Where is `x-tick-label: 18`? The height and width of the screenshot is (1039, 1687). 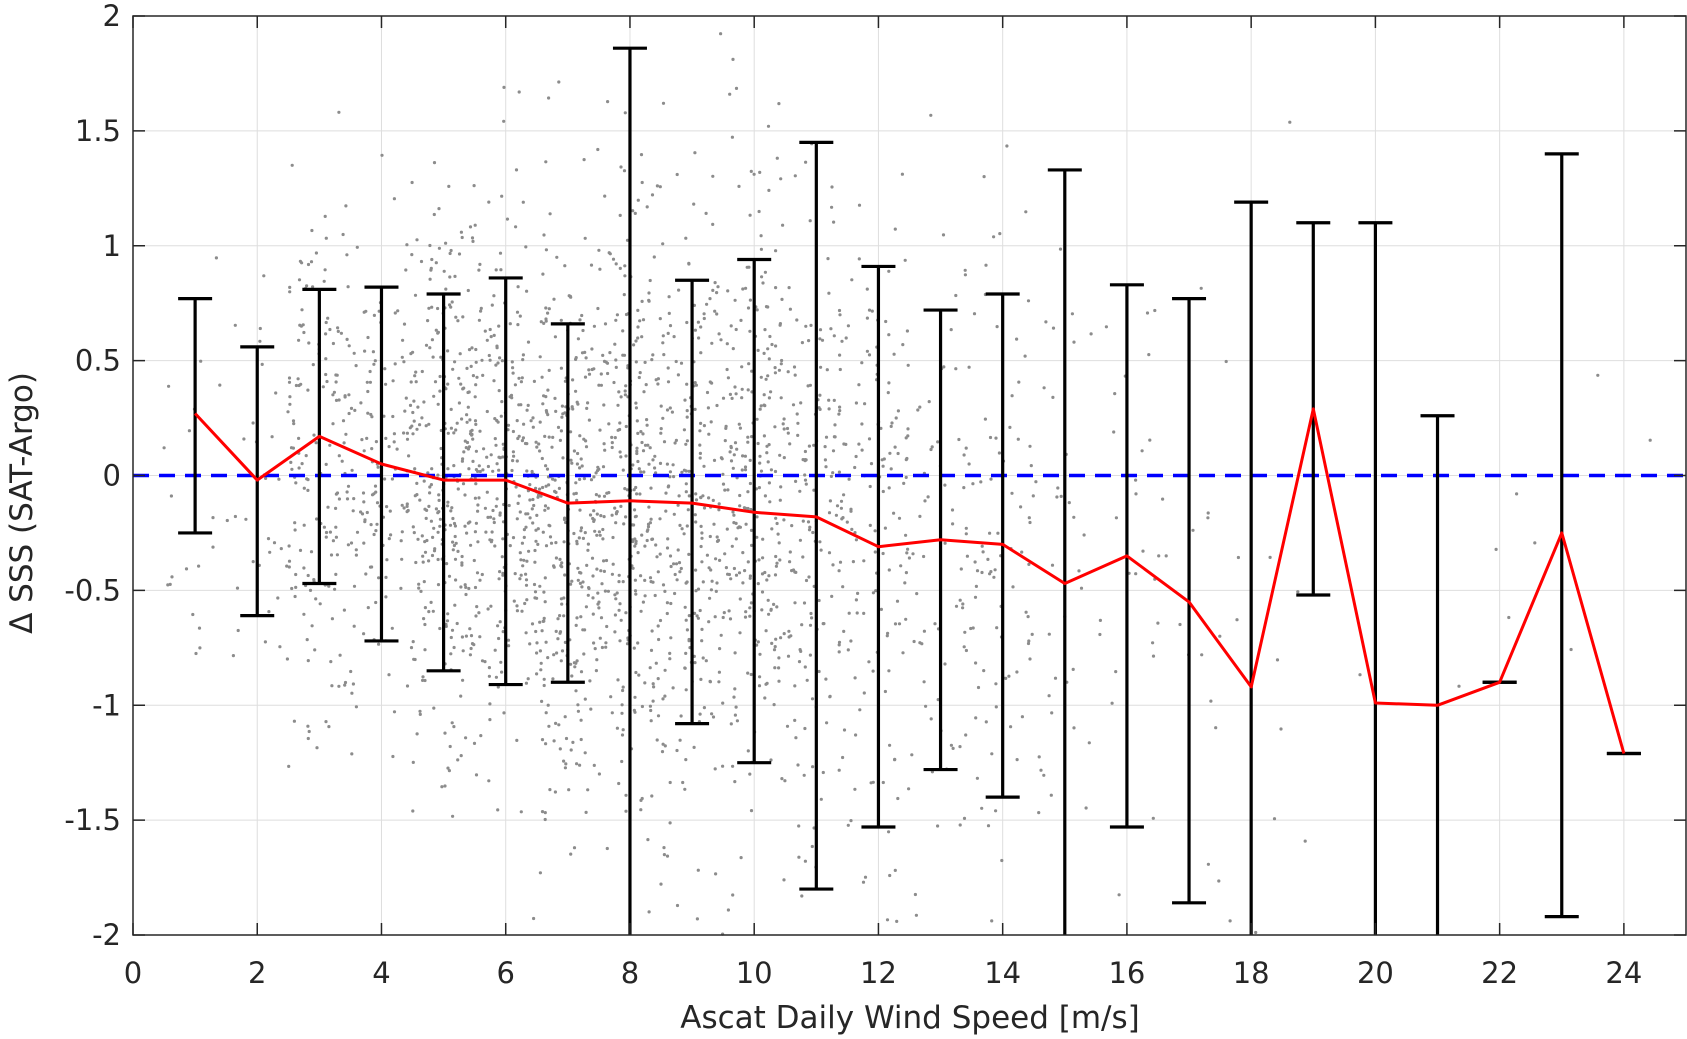
x-tick-label: 18 is located at coordinates (1251, 973).